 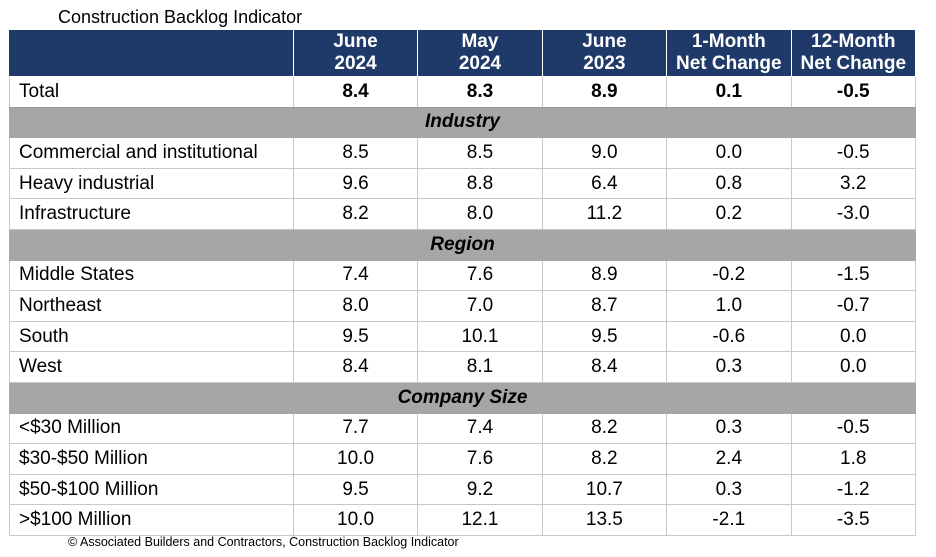 What do you see at coordinates (729, 336) in the screenshot?
I see `value-cell: -0.6` at bounding box center [729, 336].